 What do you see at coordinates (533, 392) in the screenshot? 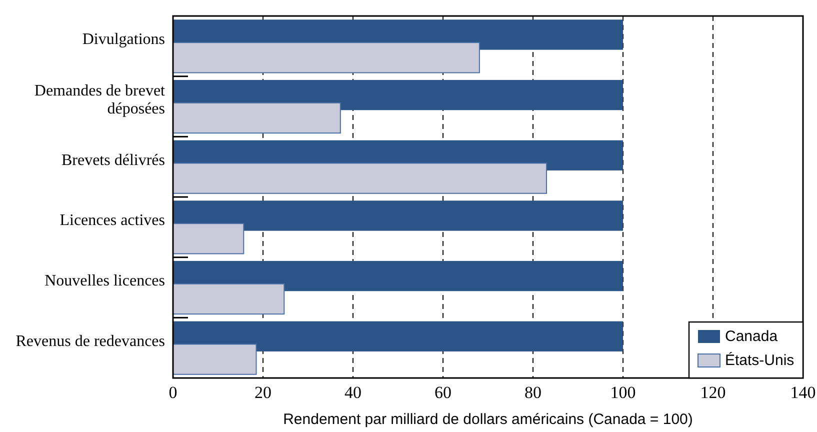
I see `x-tick-label: 80` at bounding box center [533, 392].